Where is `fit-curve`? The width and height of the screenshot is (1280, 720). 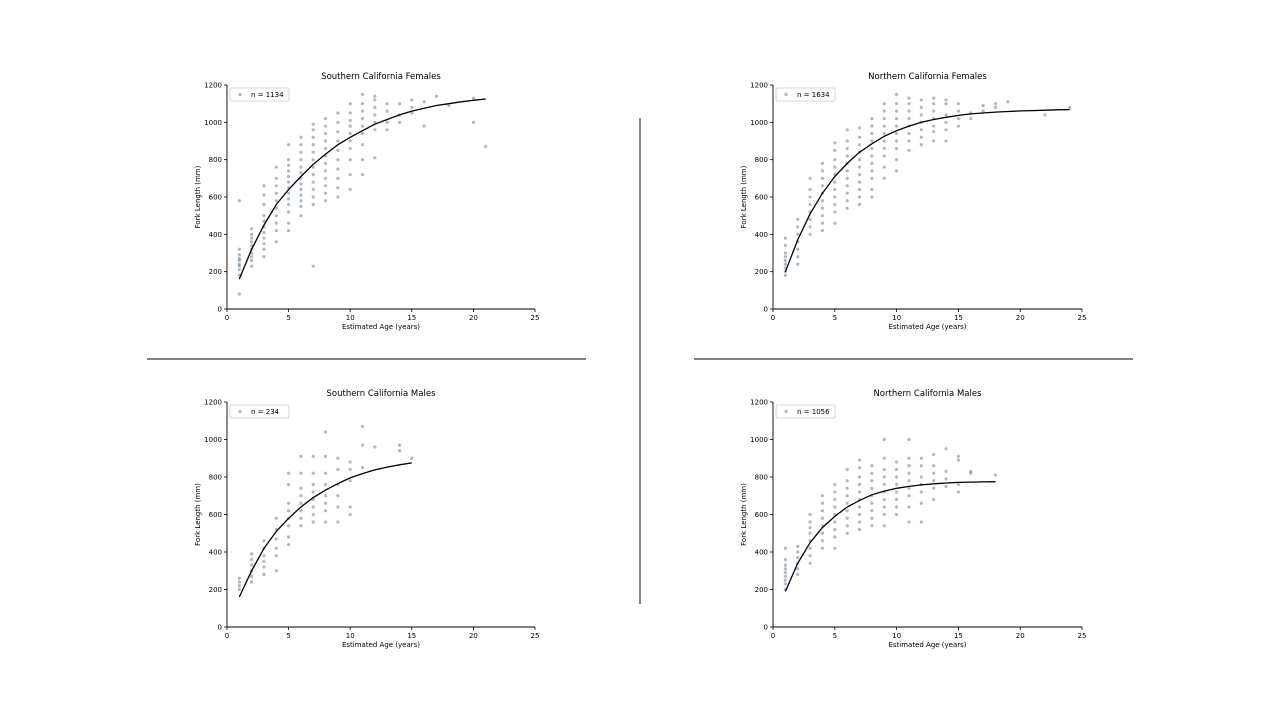 fit-curve is located at coordinates (325, 530).